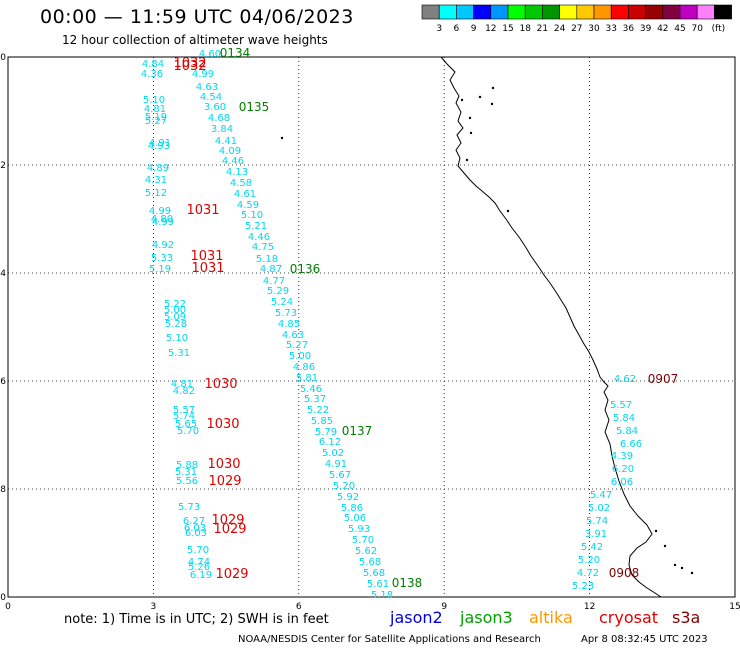  I want to click on x-tick-label: 6, so click(299, 607).